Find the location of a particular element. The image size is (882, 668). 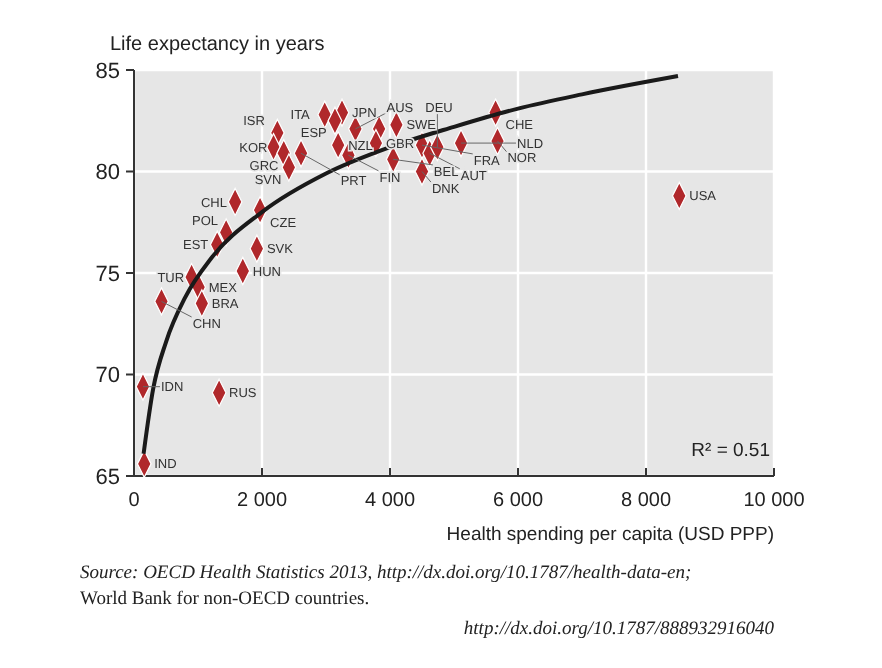

text: World Bank for non-OECD countries. is located at coordinates (225, 600).